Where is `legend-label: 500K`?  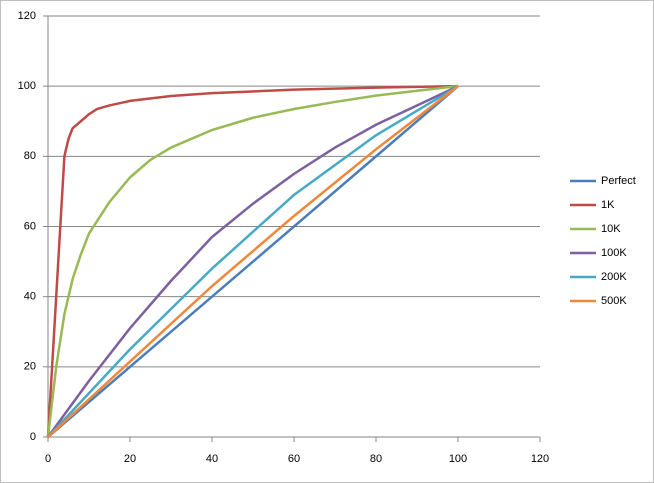 legend-label: 500K is located at coordinates (614, 301).